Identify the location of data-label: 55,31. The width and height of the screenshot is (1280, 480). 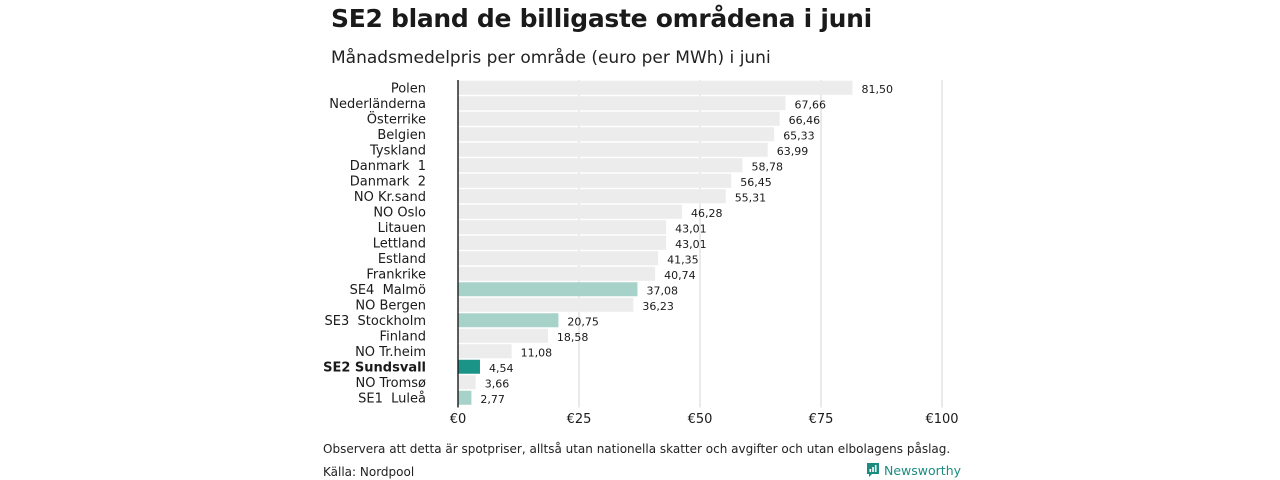
(751, 197).